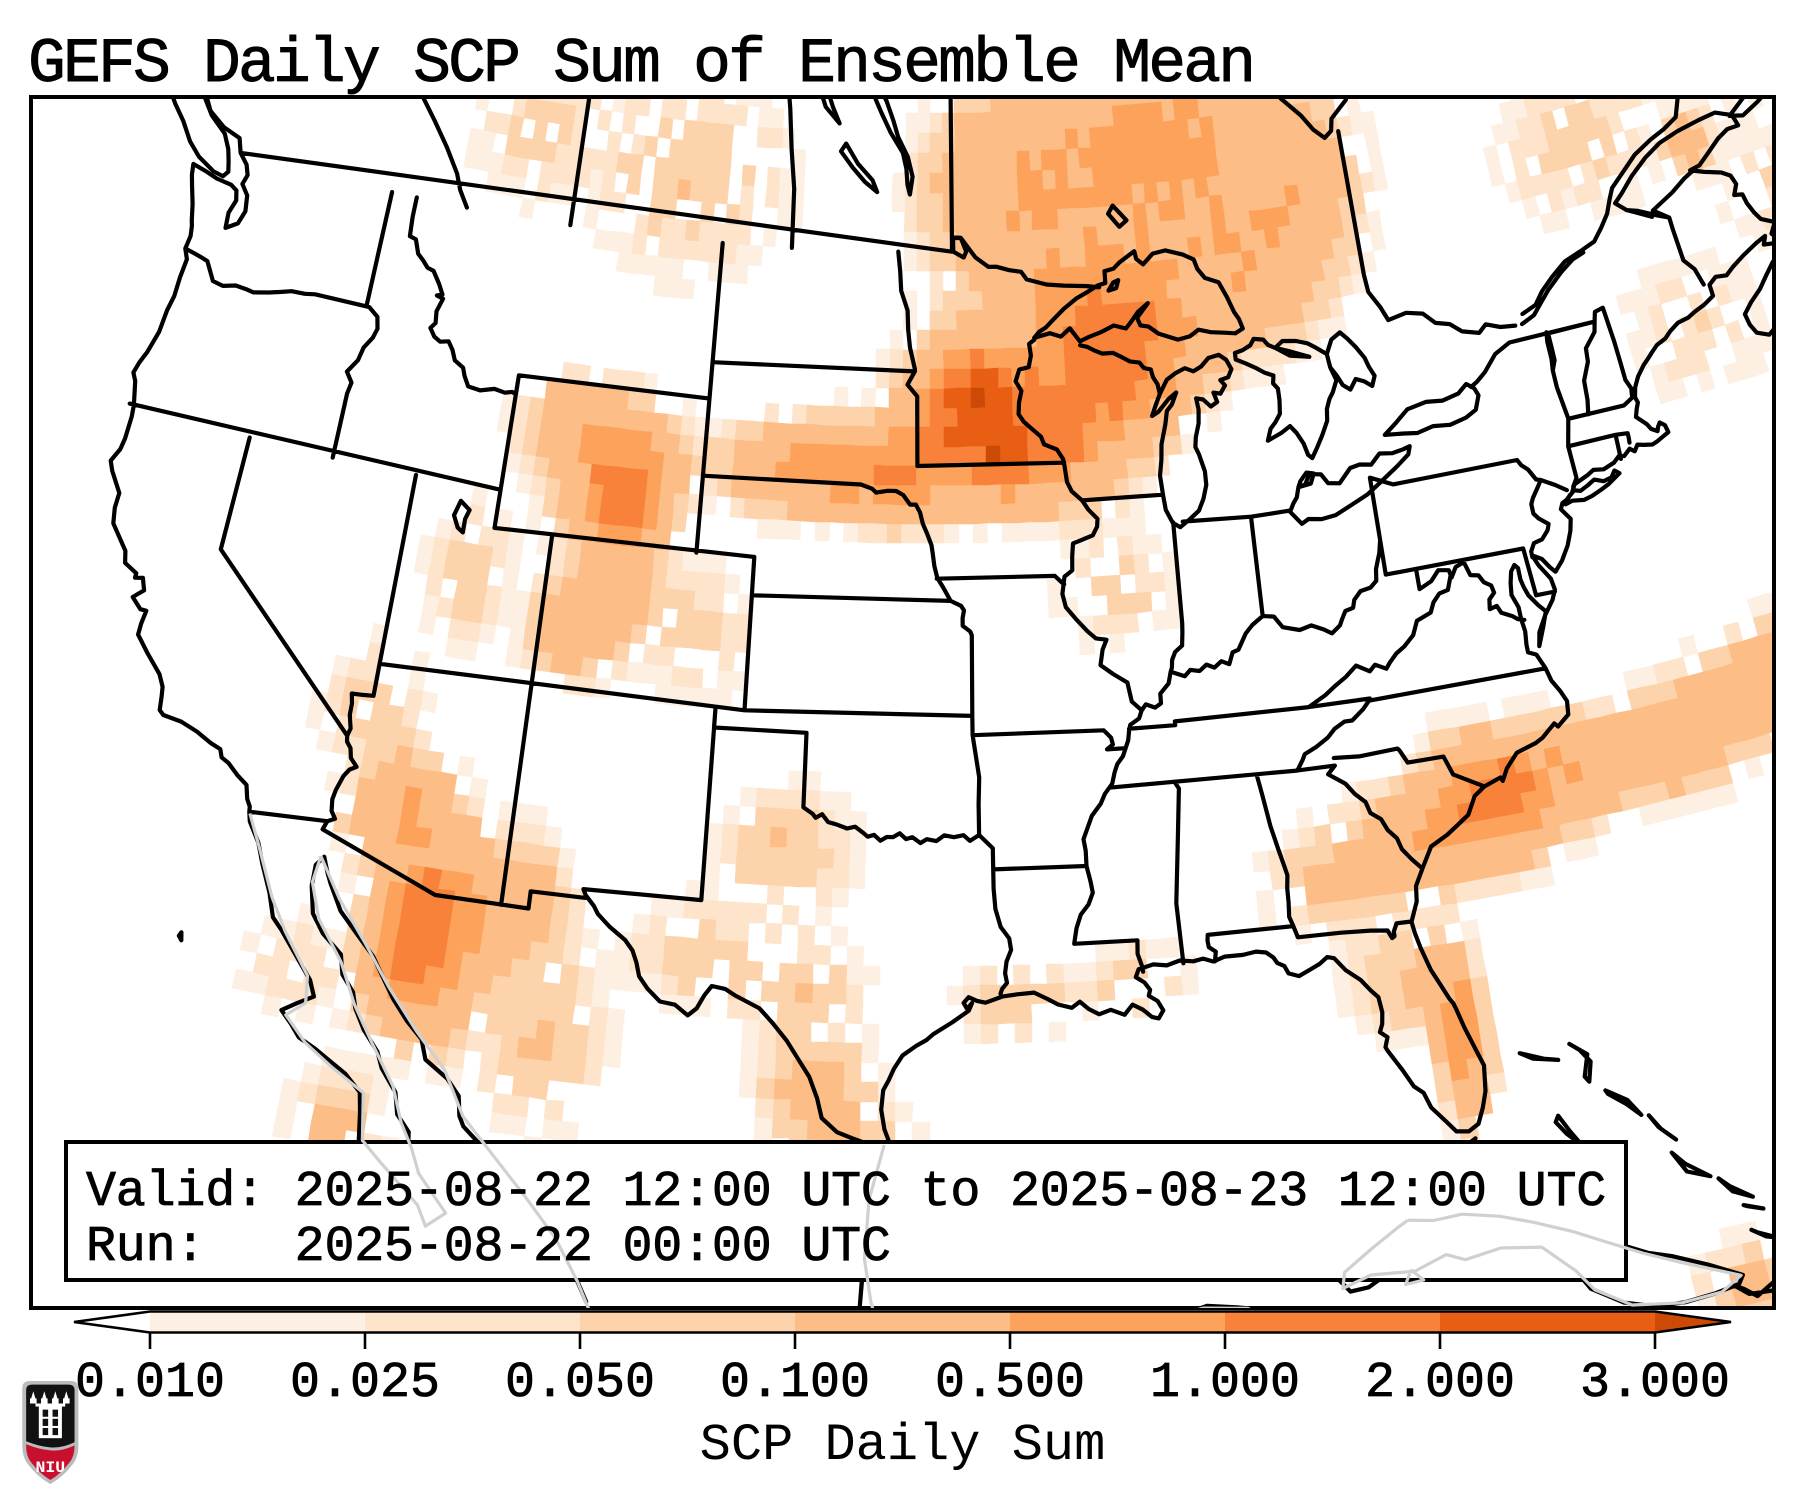 The height and width of the screenshot is (1505, 1803). I want to click on svg-text: 0.050, so click(580, 1383).